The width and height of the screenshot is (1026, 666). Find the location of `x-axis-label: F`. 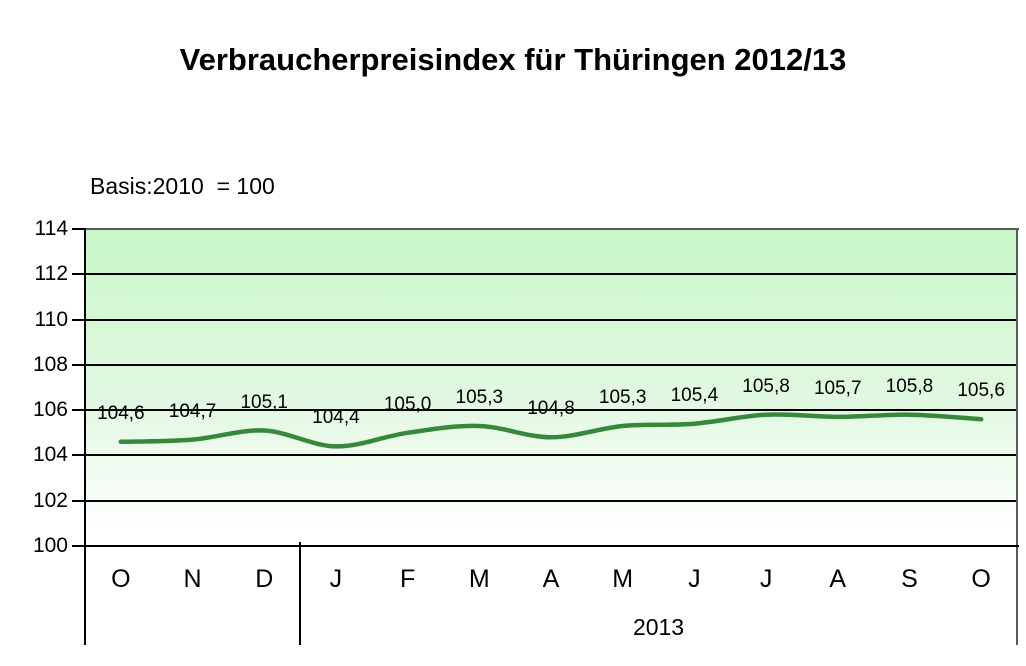

x-axis-label: F is located at coordinates (407, 579).